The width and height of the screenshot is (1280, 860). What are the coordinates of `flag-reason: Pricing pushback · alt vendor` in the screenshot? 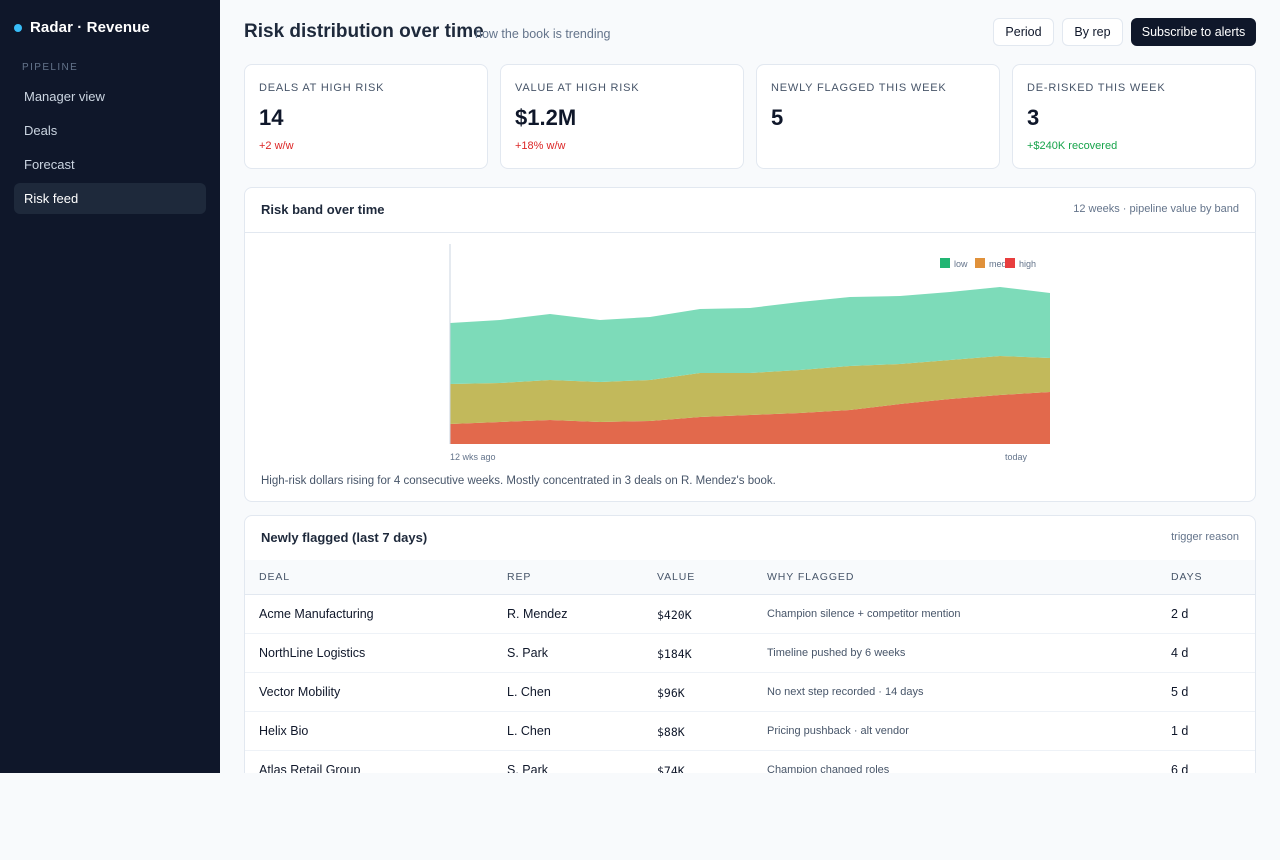 It's located at (838, 731).